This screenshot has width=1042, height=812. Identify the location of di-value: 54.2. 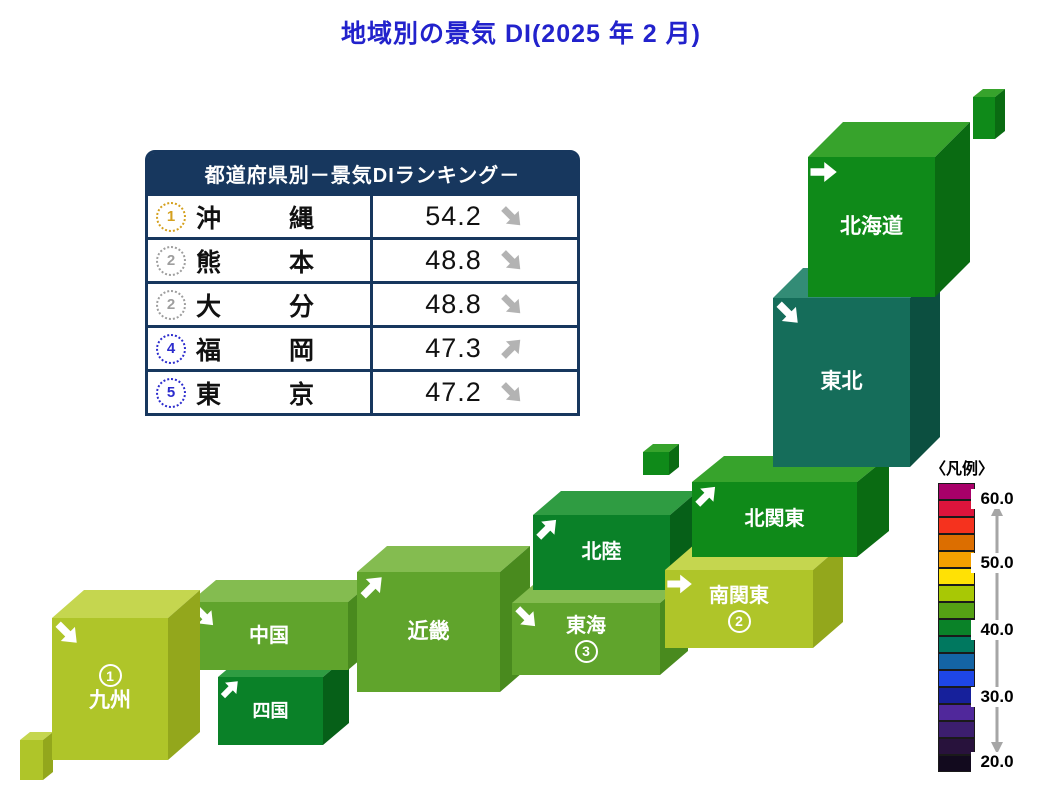
(453, 216).